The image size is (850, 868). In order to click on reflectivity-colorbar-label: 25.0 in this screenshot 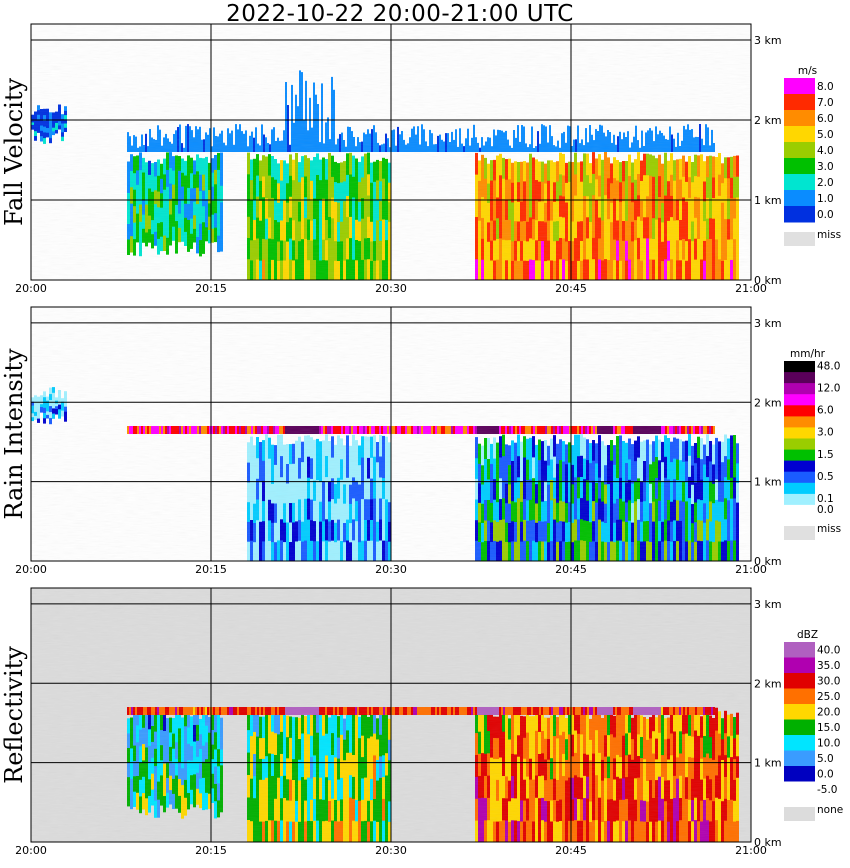, I will do `click(828, 697)`.